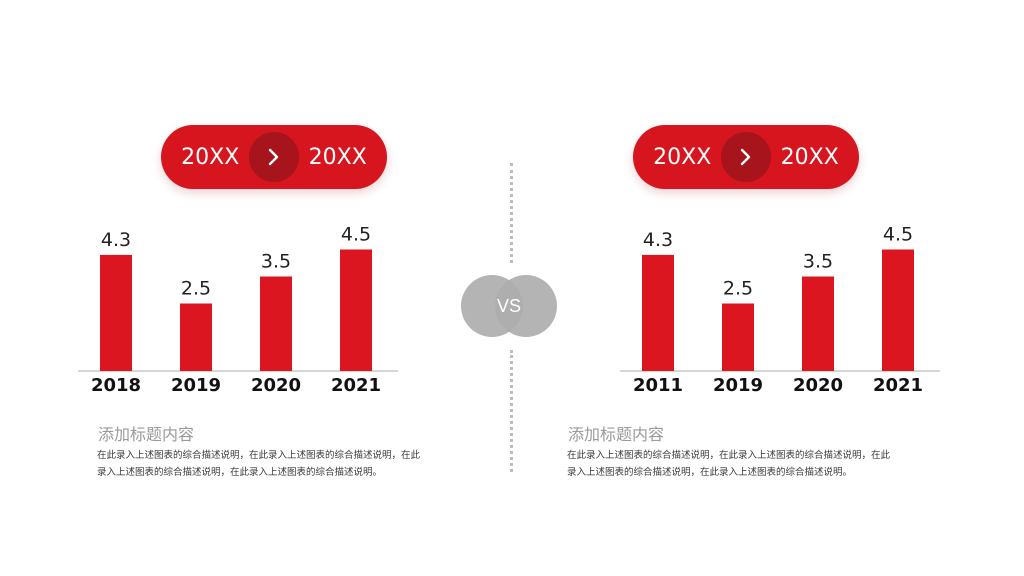  I want to click on section-title-right: 添加标题内容, so click(616, 434).